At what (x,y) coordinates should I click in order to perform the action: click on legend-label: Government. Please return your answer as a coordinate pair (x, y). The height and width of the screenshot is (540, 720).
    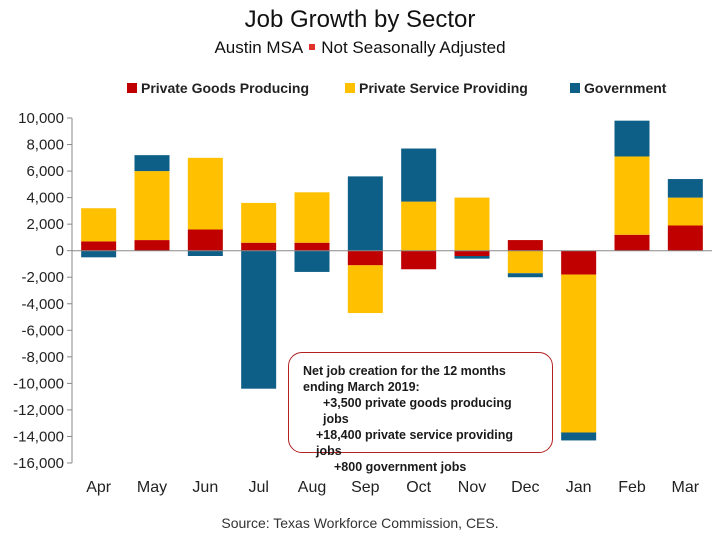
    Looking at the image, I should click on (625, 88).